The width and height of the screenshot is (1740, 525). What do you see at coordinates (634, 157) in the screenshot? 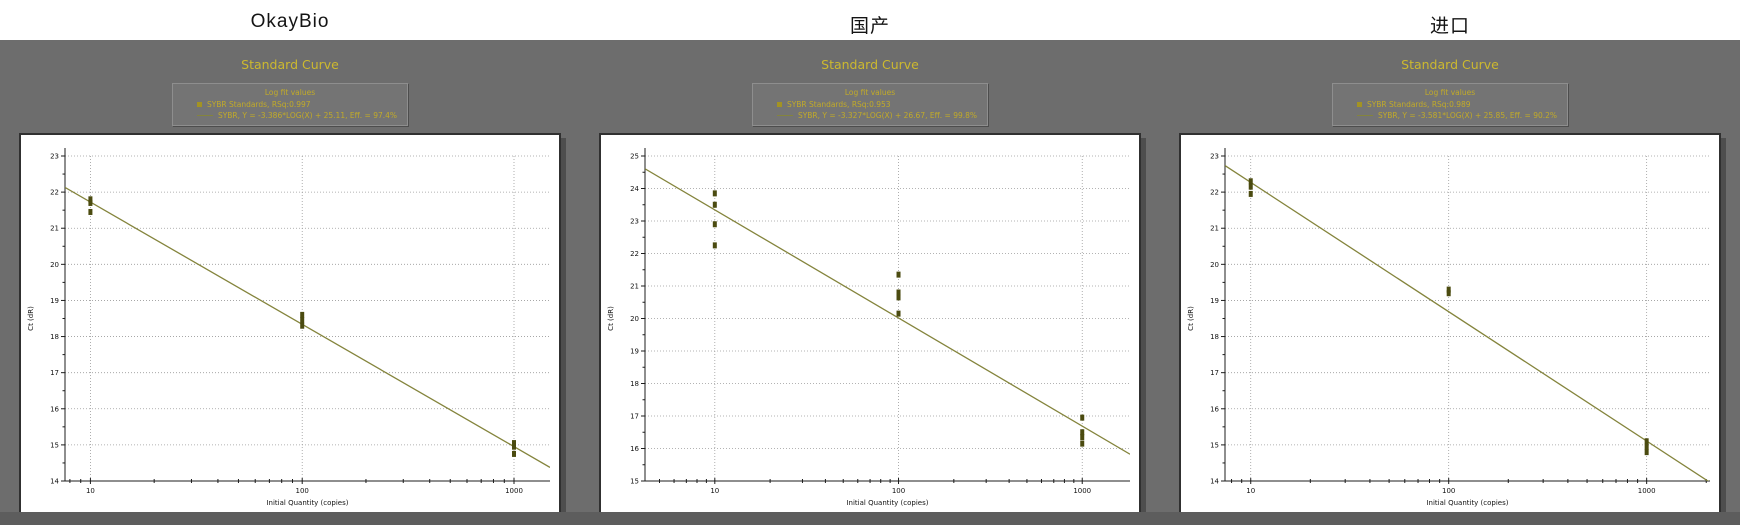
I see `svg-text: 25` at bounding box center [634, 157].